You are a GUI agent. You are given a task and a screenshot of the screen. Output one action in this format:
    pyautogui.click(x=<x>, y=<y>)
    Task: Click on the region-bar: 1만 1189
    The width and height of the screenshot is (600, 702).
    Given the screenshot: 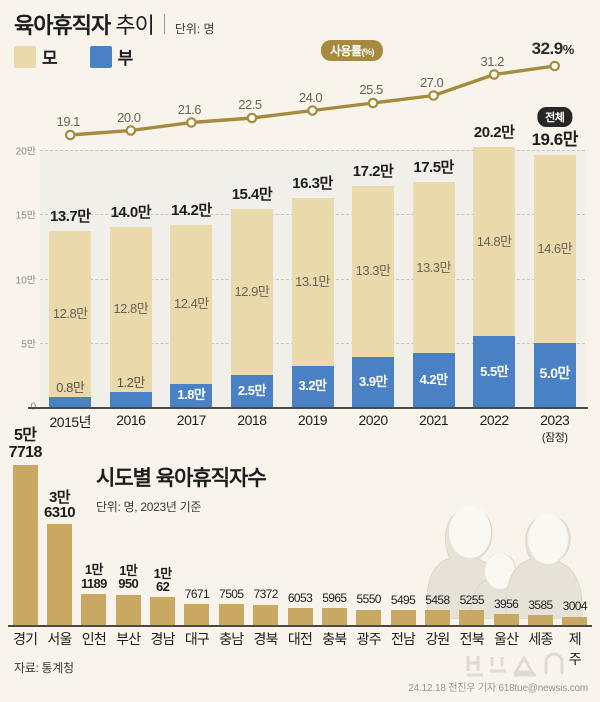 What is the action you would take?
    pyautogui.click(x=94, y=594)
    